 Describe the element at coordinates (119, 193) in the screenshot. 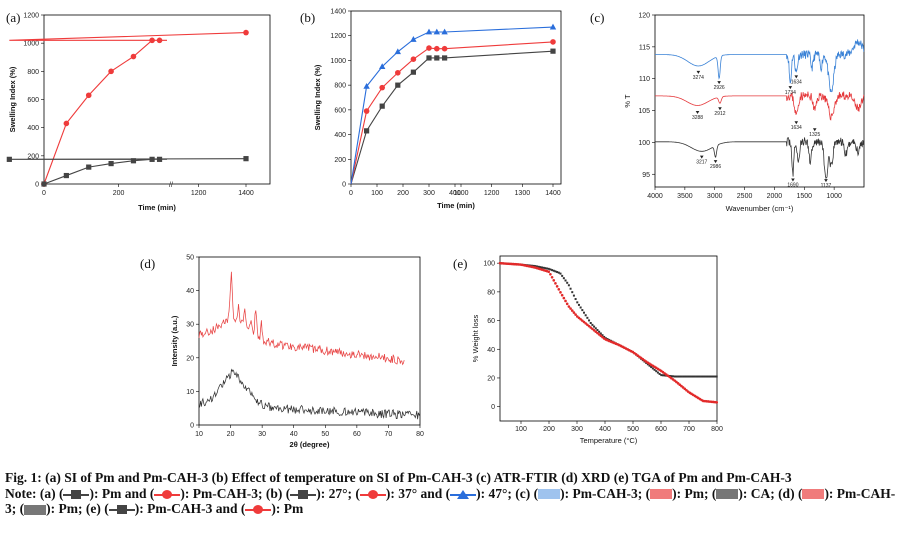

I see `xtick-label-a: 200` at that location.